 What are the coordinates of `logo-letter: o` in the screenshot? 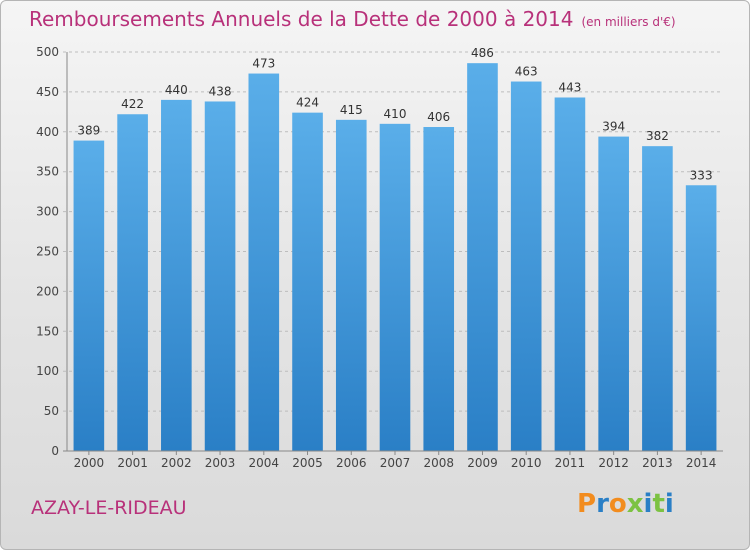 It's located at (617, 504).